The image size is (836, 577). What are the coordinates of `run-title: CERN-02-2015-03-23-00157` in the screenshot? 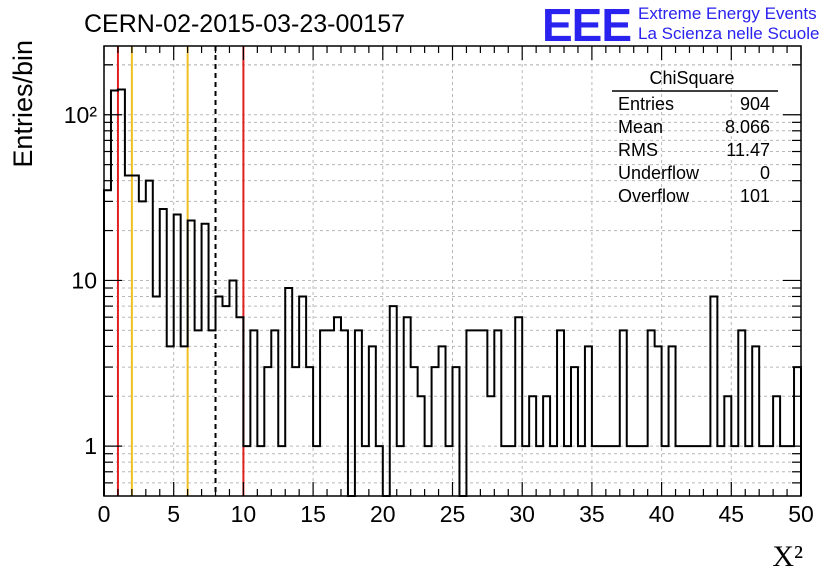 It's located at (245, 24).